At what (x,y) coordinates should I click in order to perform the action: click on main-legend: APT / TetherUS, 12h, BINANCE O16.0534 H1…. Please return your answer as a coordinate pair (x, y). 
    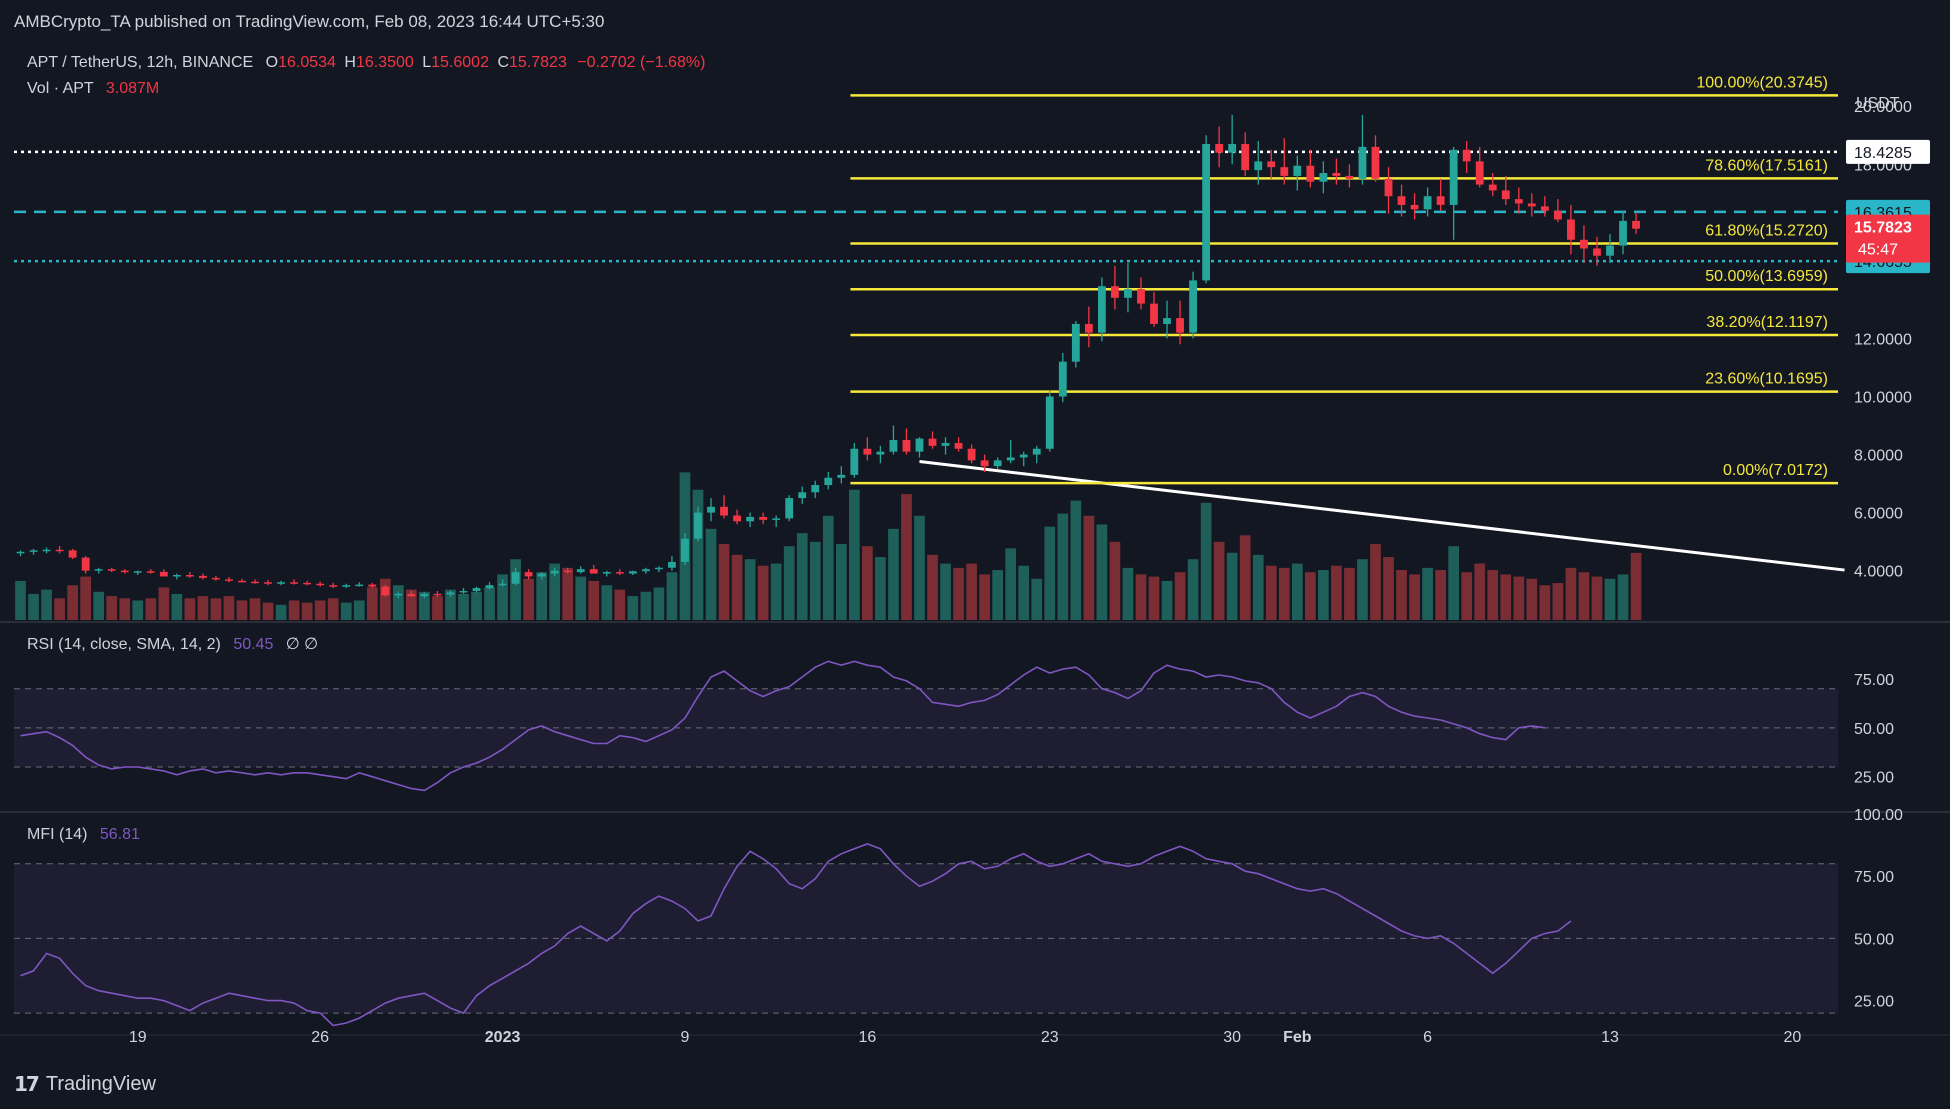
    Looking at the image, I should click on (366, 63).